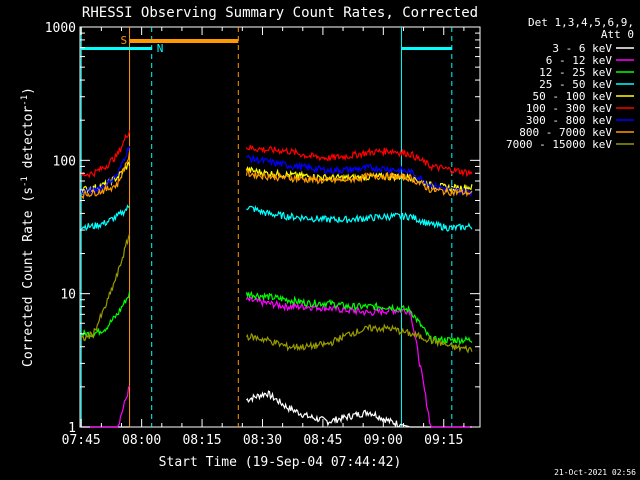 The height and width of the screenshot is (480, 640). Describe the element at coordinates (569, 120) in the screenshot. I see `legend-label: 300 - 800 keV` at that location.